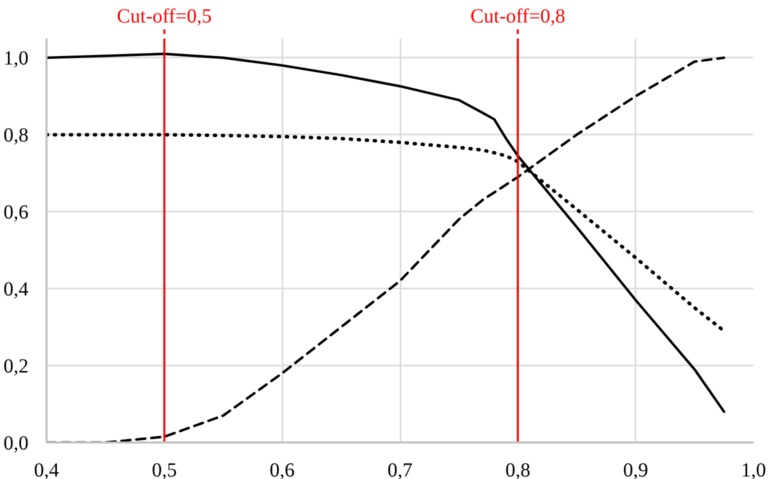  I want to click on ref-line-label: Cut-off=0,8, so click(518, 17).